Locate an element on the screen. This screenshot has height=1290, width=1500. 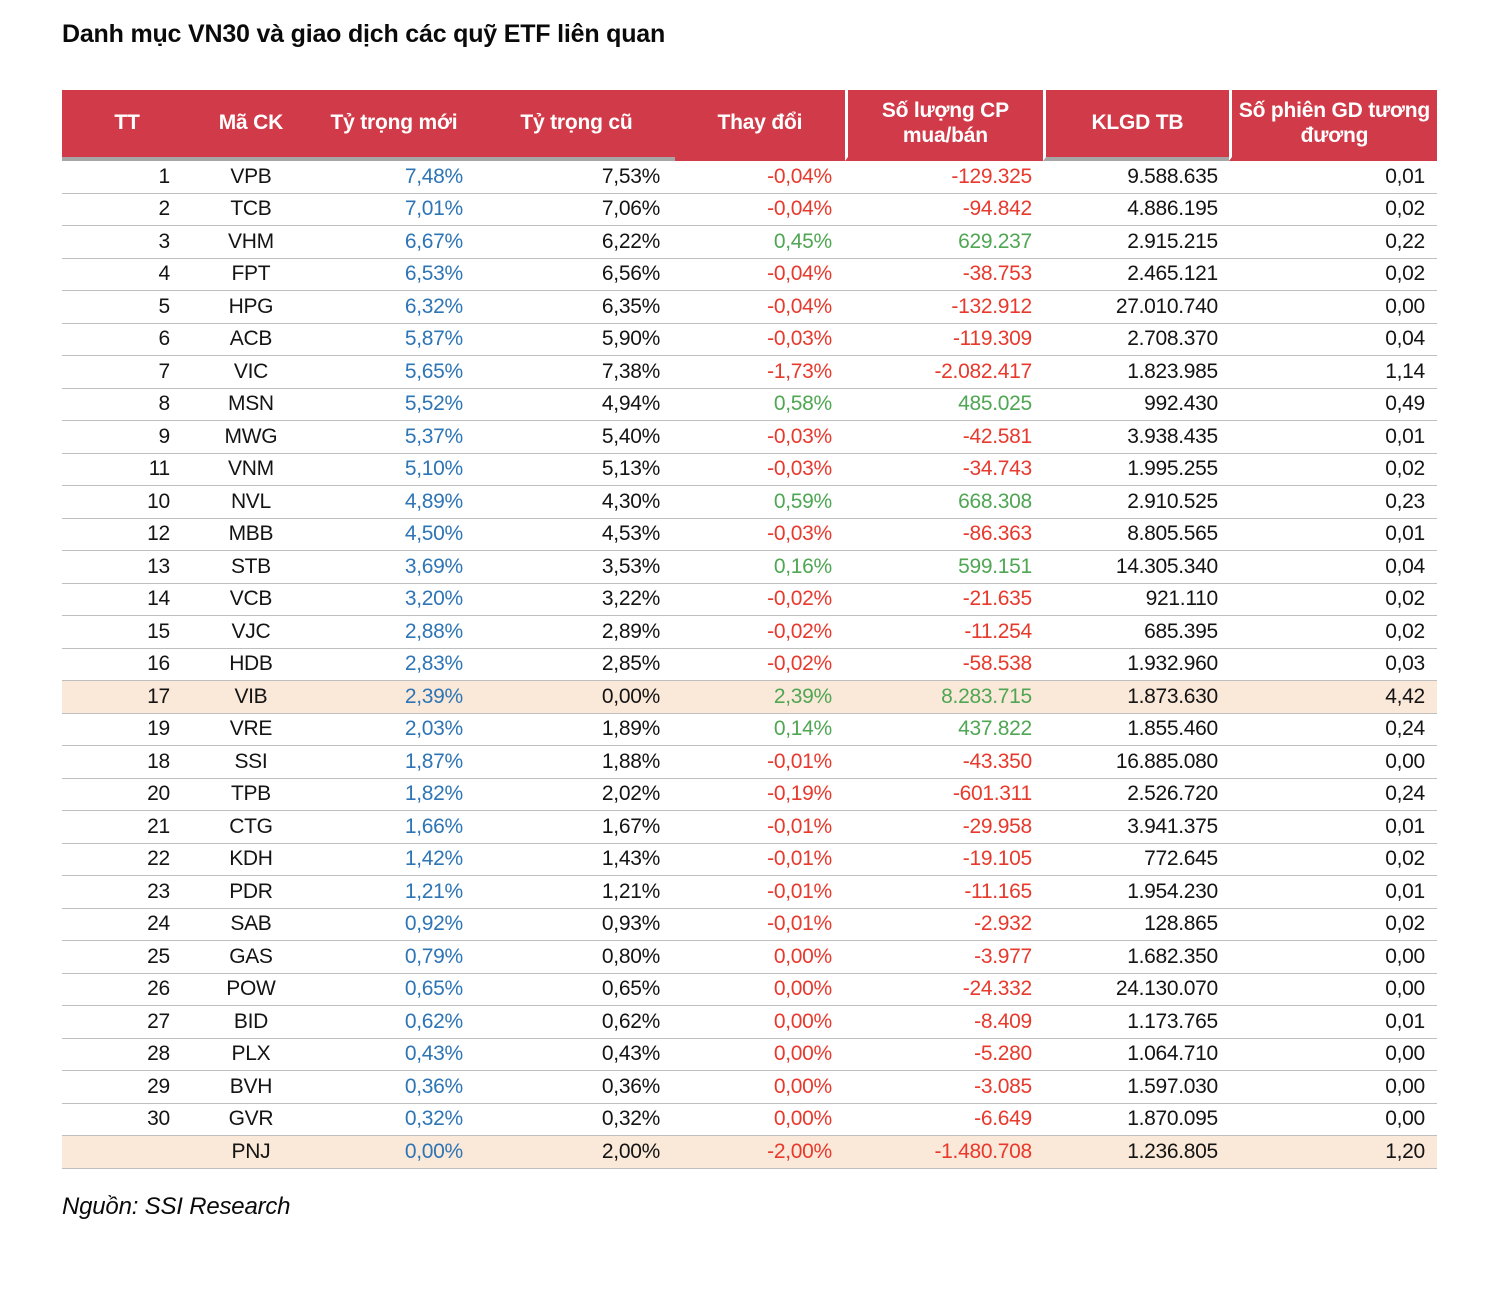
cell-klgd: 4.886.195 is located at coordinates (1172, 209).